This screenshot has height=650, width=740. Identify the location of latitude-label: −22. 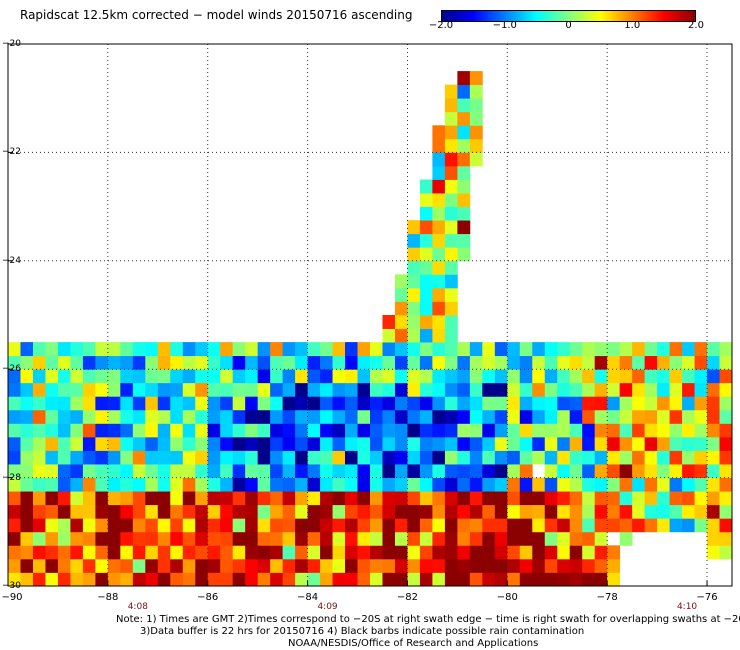
(11, 152).